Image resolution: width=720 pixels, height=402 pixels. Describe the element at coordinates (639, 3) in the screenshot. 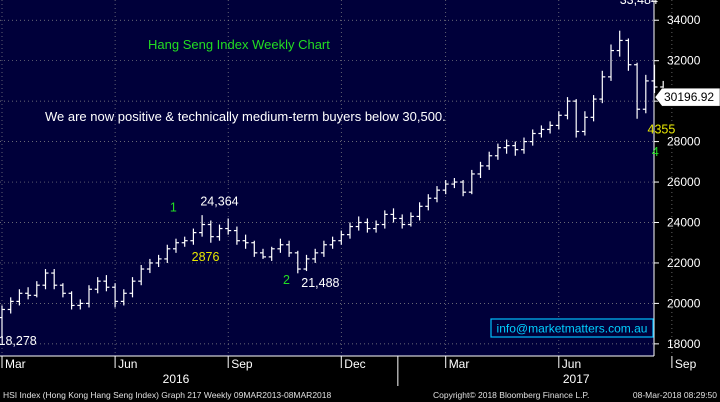

I see `chart-annotation: 33,484` at that location.